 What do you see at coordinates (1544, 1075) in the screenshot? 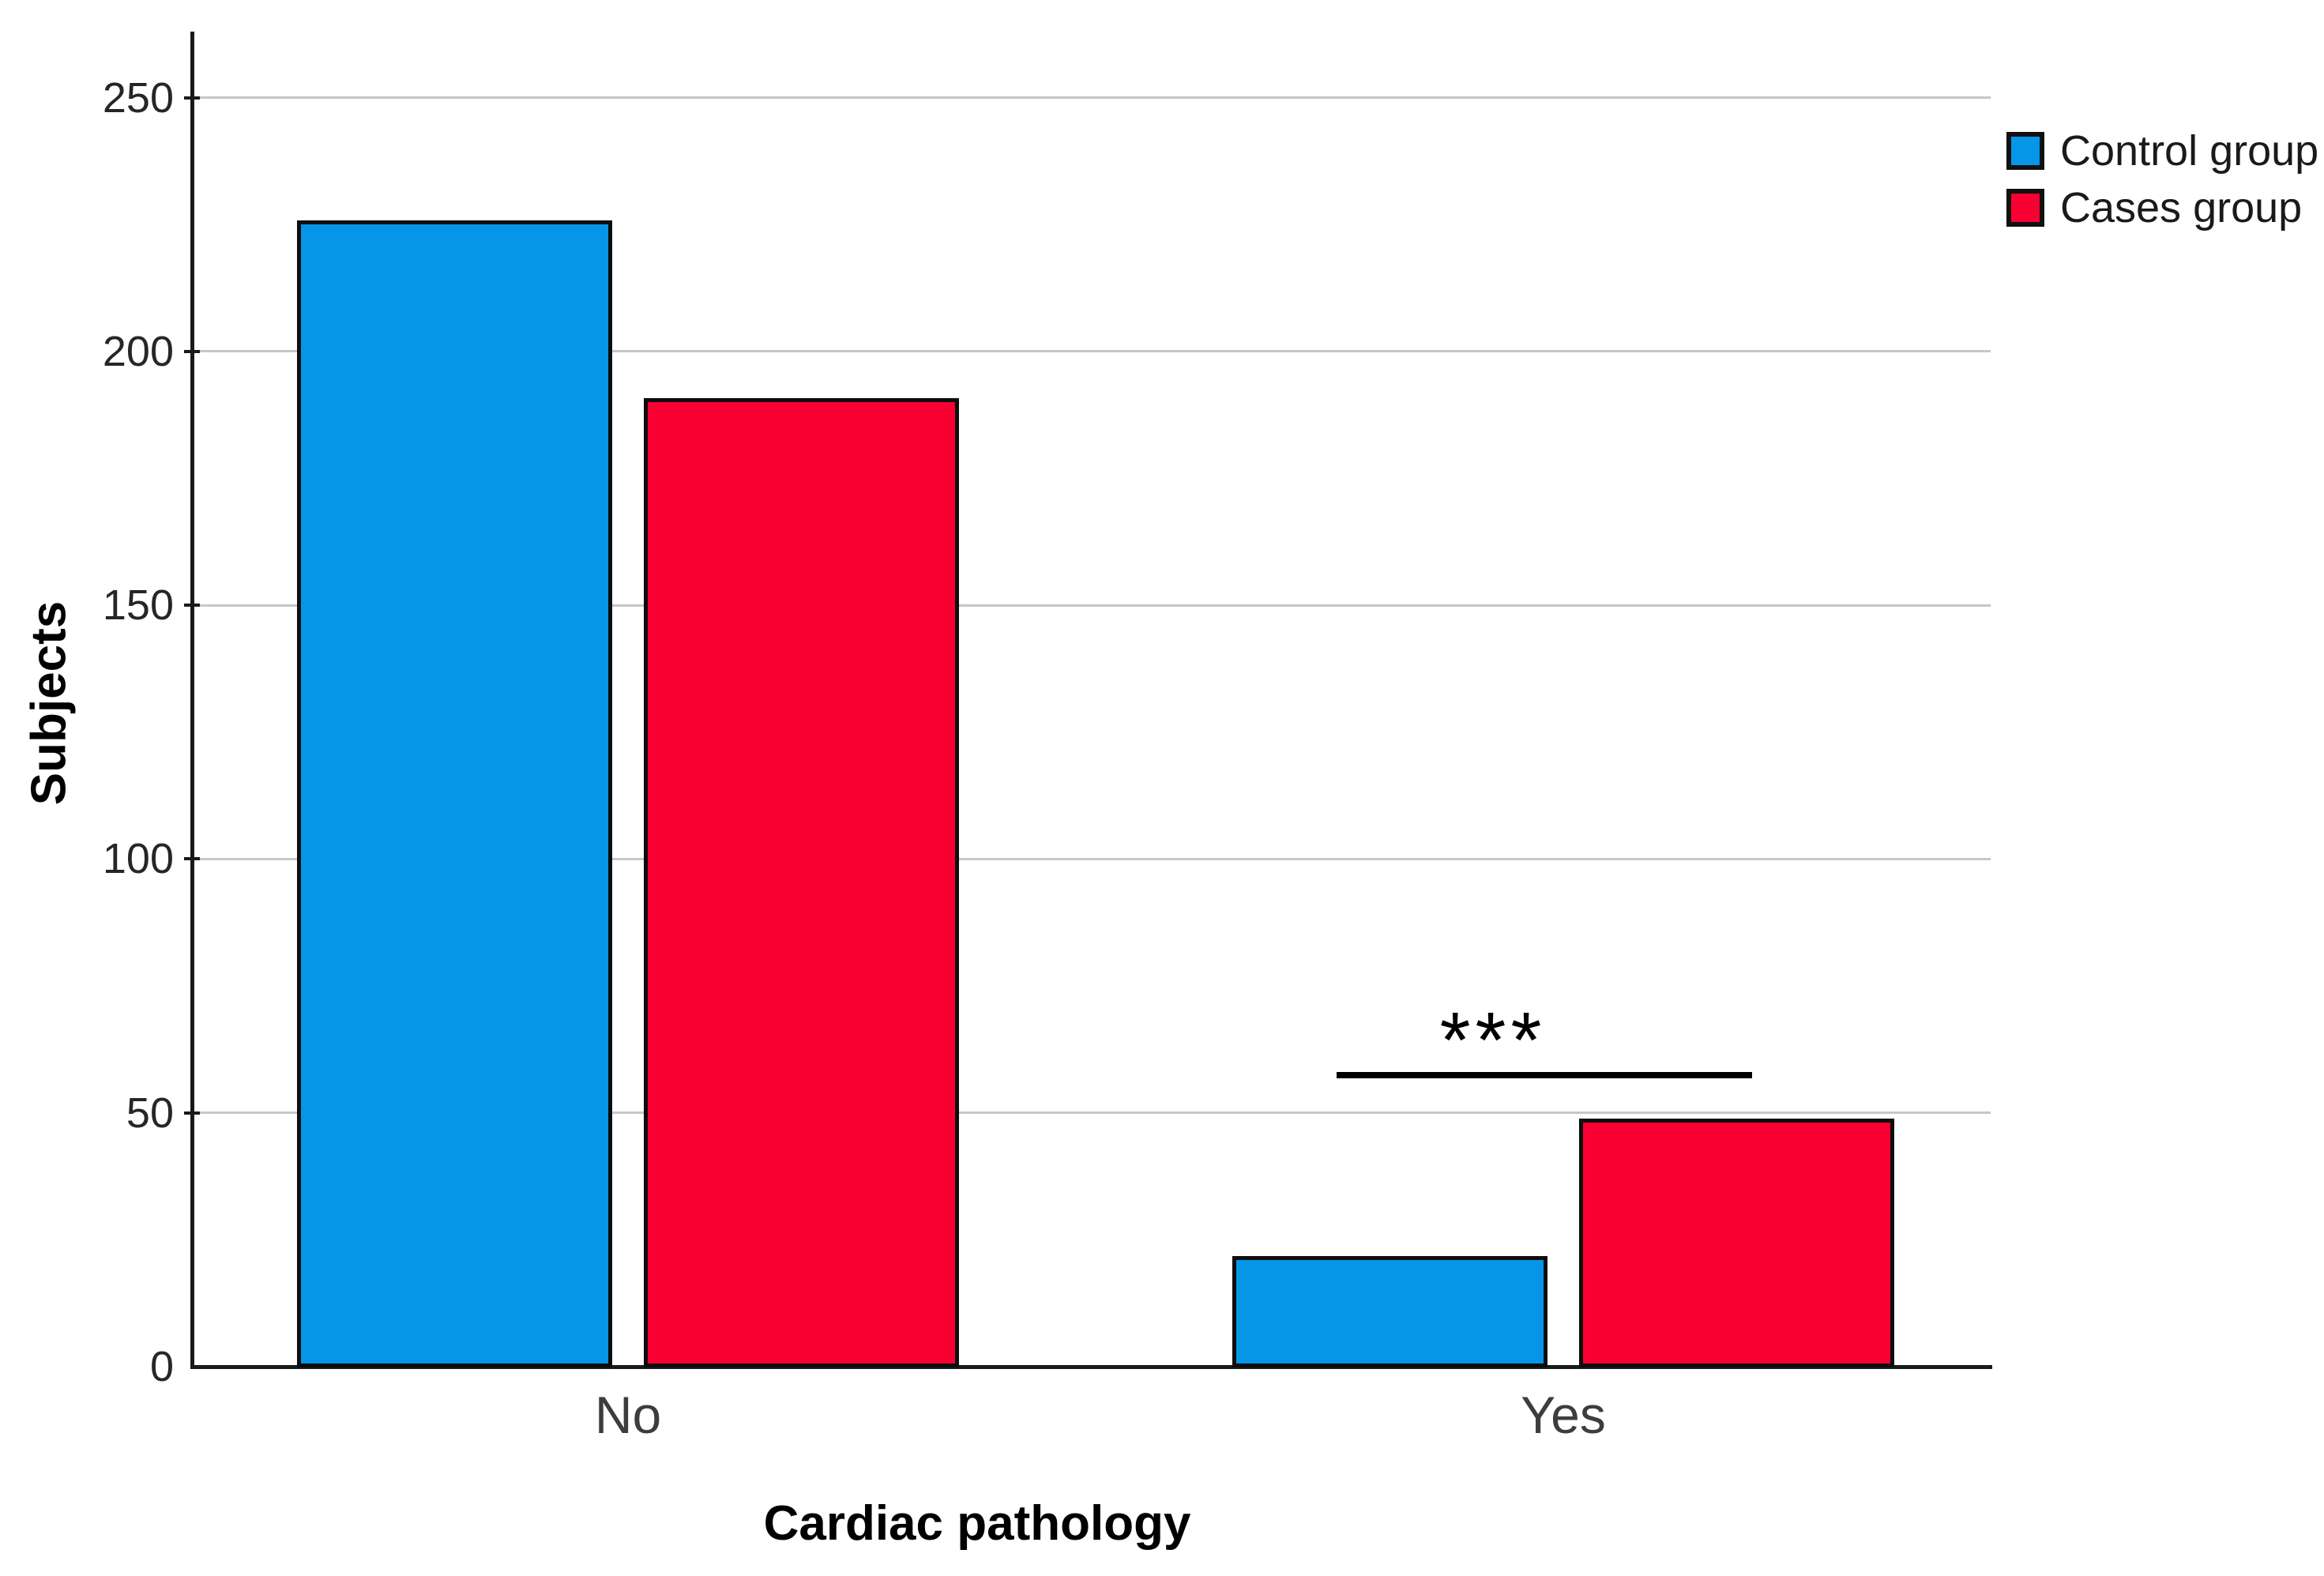
I see `significance-line` at bounding box center [1544, 1075].